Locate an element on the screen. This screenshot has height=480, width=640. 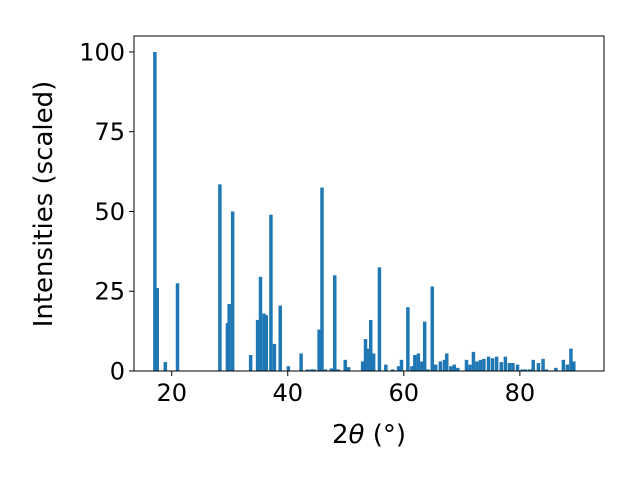
y-tick-label: 25 is located at coordinates (109, 292).